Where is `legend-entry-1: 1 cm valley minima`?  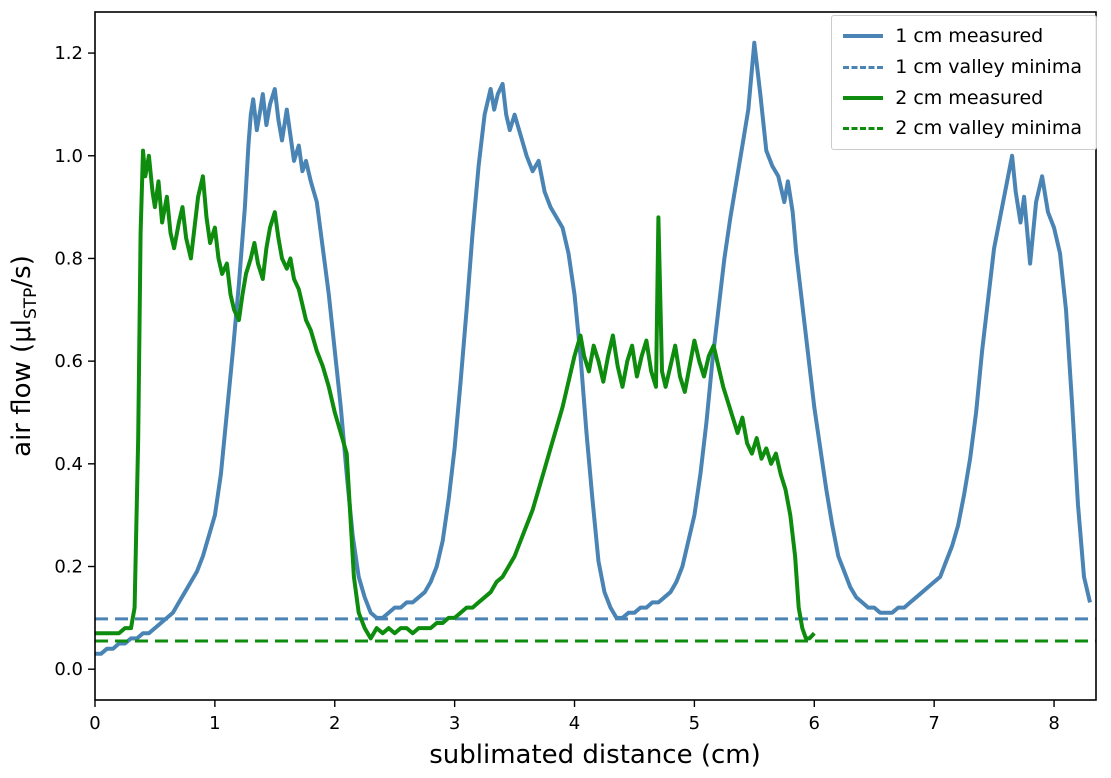 legend-entry-1: 1 cm valley minima is located at coordinates (962, 67).